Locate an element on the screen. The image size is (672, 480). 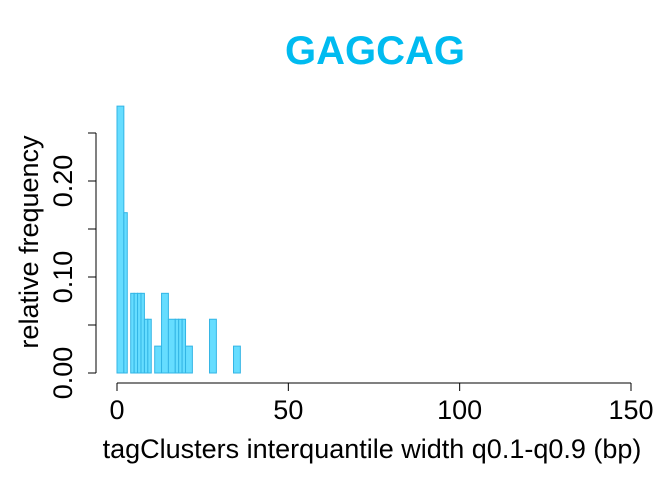
bars-group is located at coordinates (178, 239).